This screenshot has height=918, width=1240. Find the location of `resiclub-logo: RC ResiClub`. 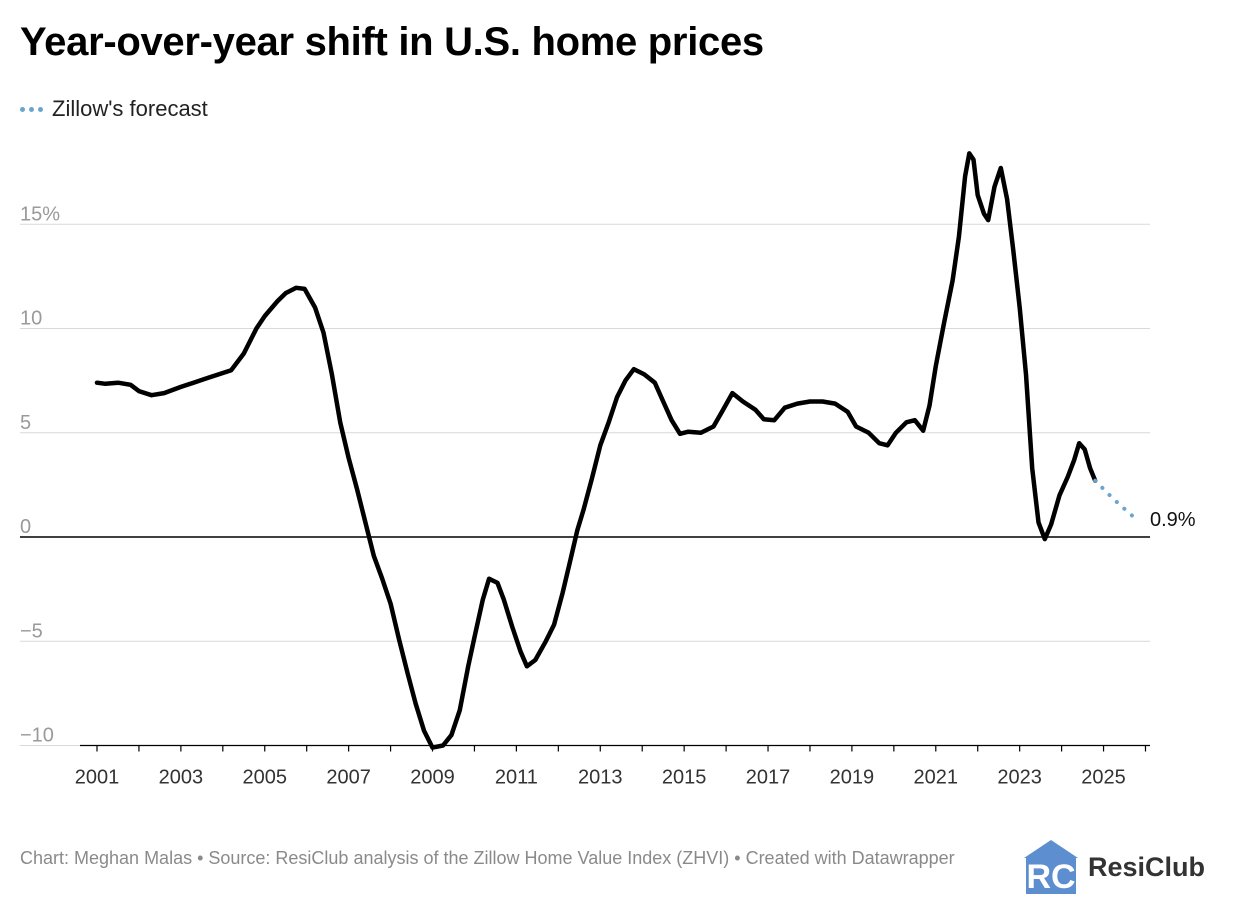

resiclub-logo: RC ResiClub is located at coordinates (1113, 867).